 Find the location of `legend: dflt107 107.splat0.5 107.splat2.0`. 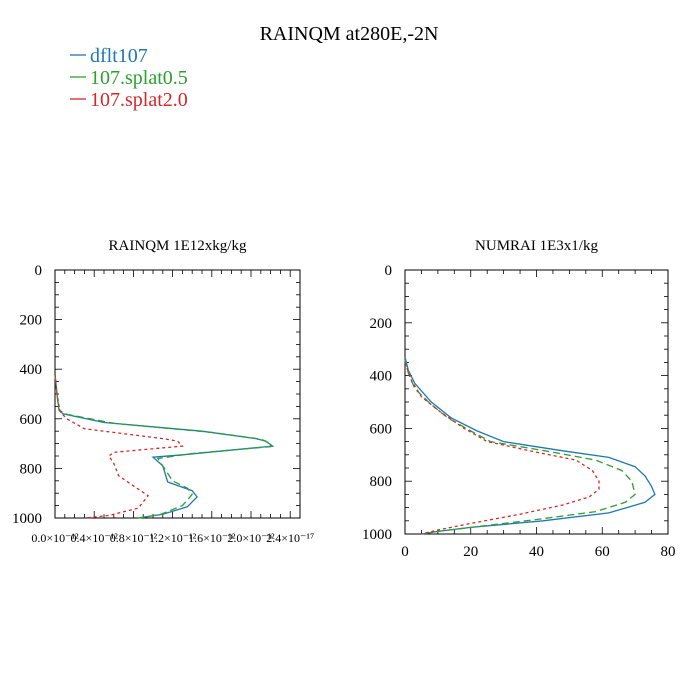

legend: dflt107 107.splat0.5 107.splat2.0 is located at coordinates (129, 78).